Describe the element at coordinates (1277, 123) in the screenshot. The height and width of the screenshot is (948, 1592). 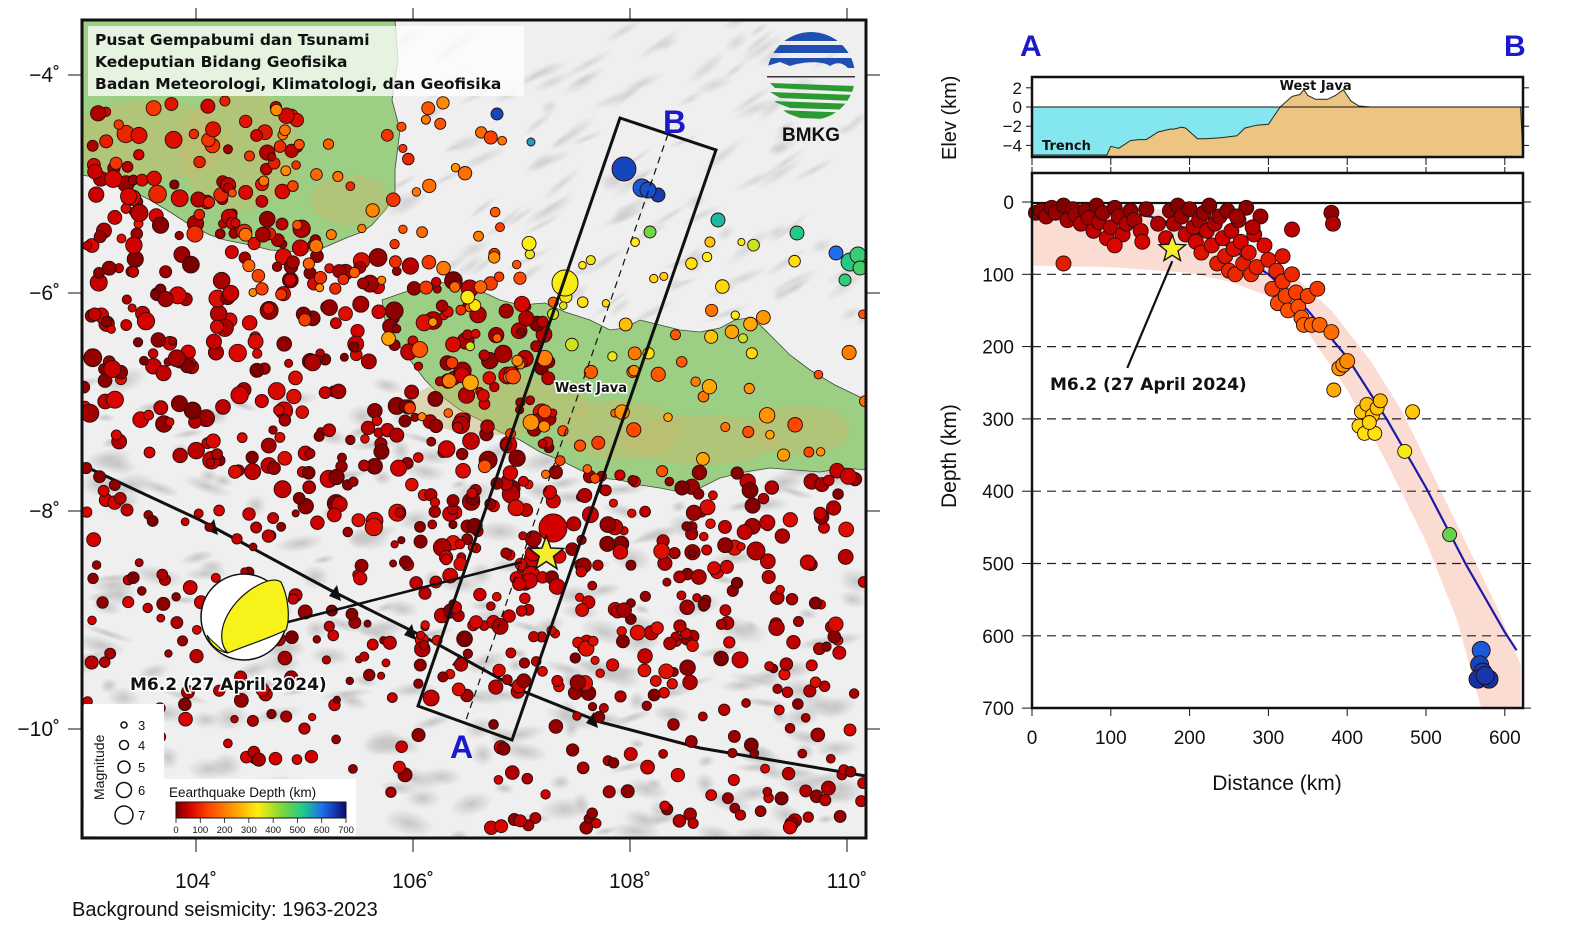
I see `elevation-profile` at that location.